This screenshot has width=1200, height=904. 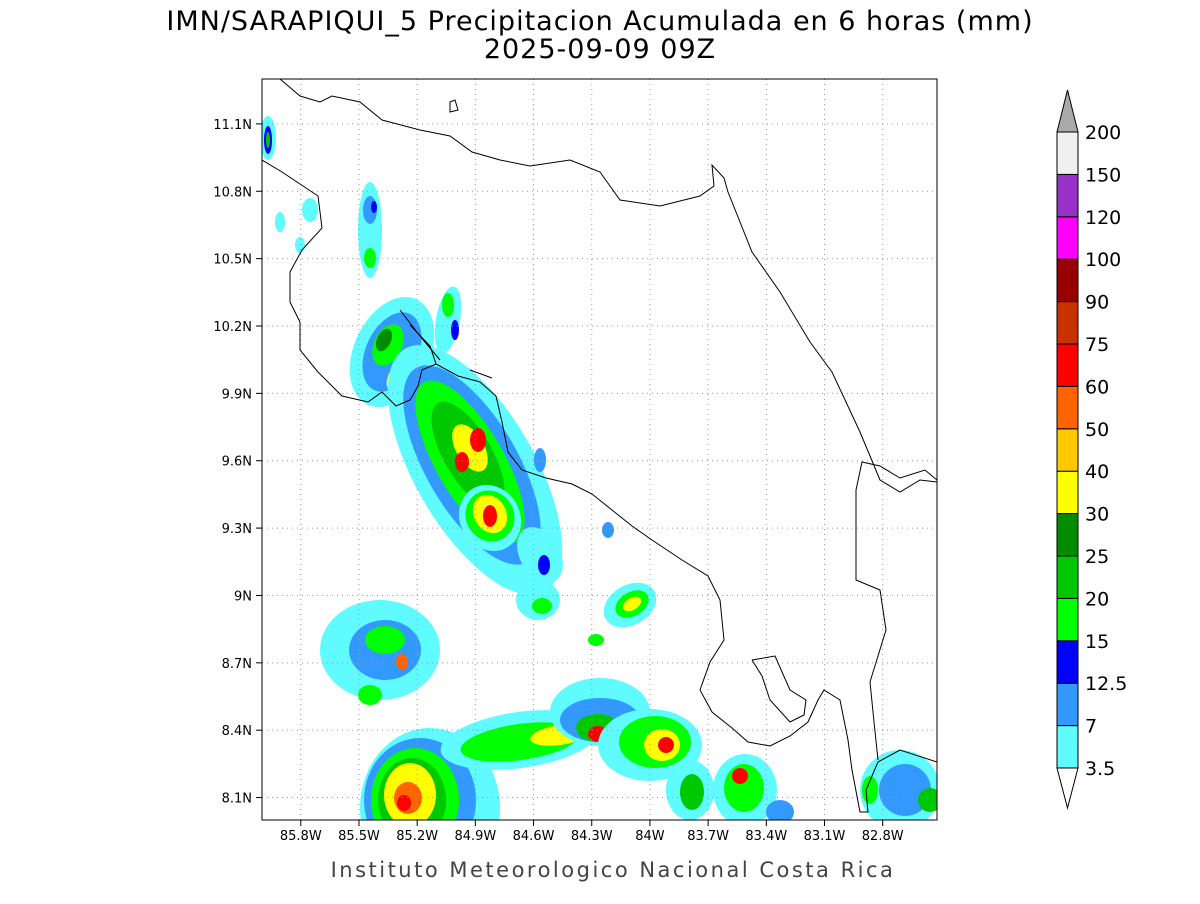 I want to click on x-tick-label: 83.4W, so click(x=766, y=836).